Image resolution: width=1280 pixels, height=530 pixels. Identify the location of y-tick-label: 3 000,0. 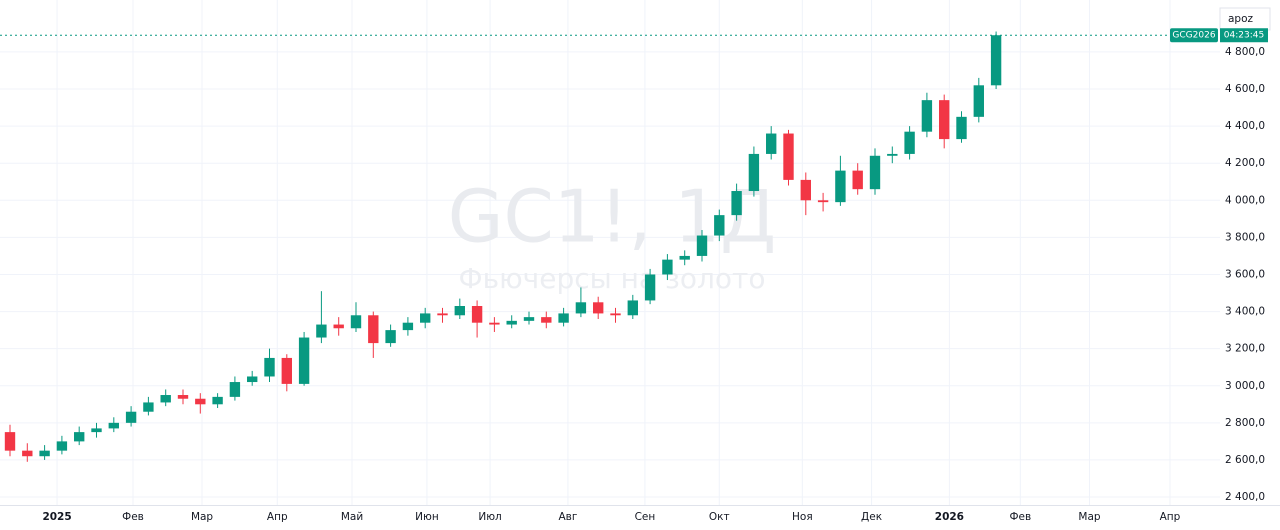
(1245, 386).